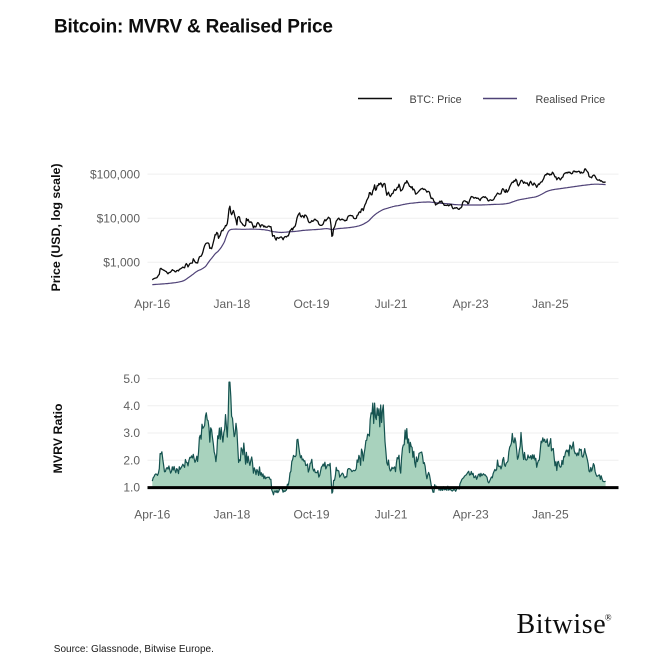  Describe the element at coordinates (121, 263) in the screenshot. I see `svg-text: $1,000` at that location.